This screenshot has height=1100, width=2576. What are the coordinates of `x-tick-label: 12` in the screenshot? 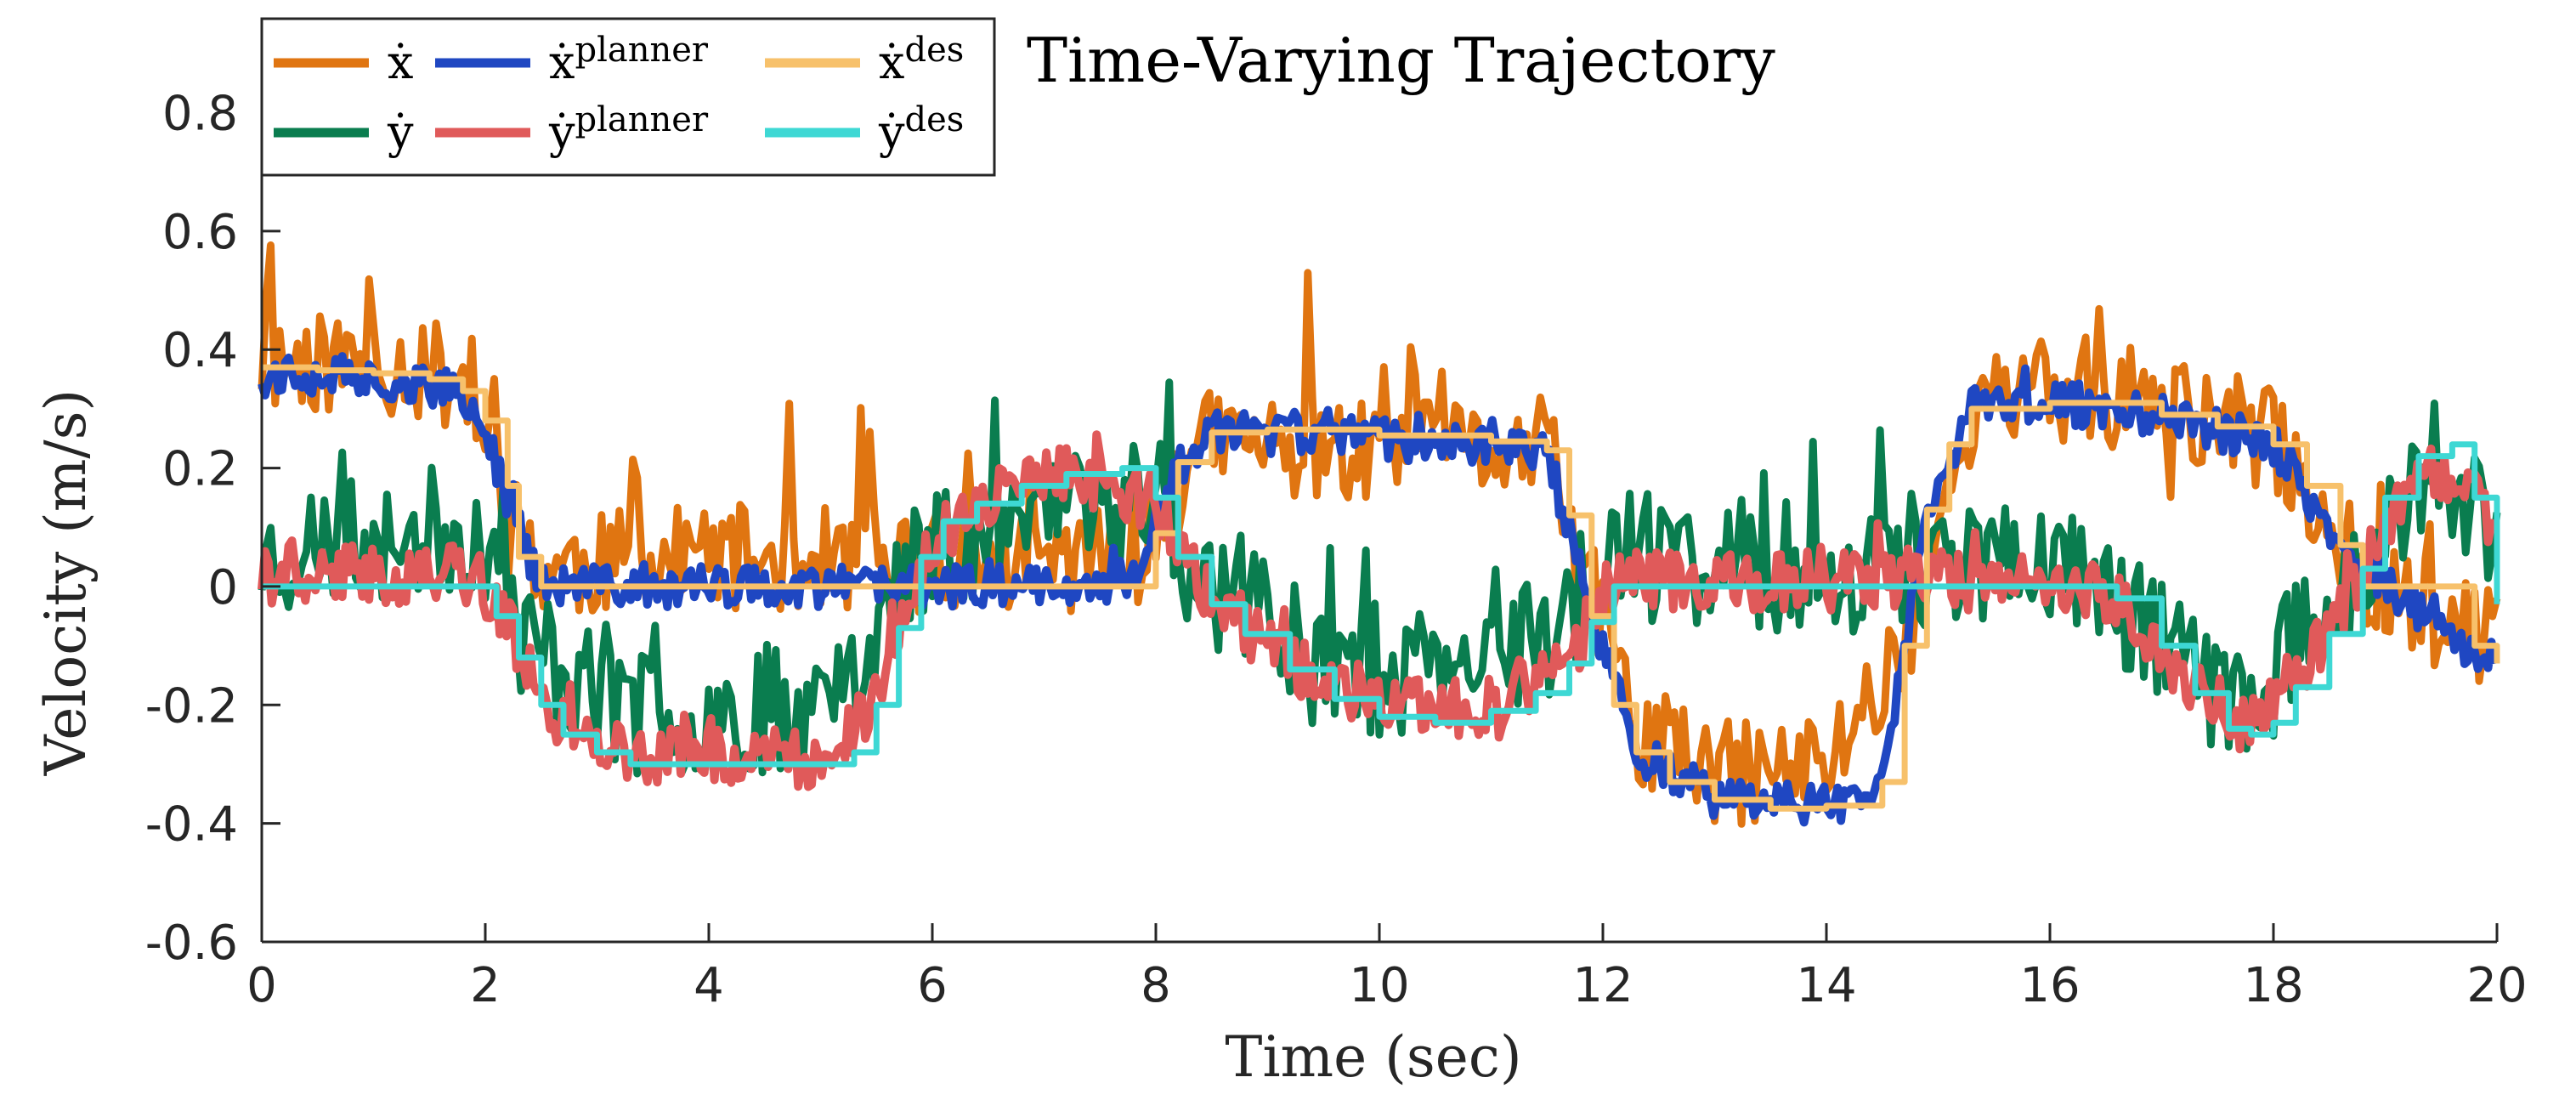 It's located at (1602, 985).